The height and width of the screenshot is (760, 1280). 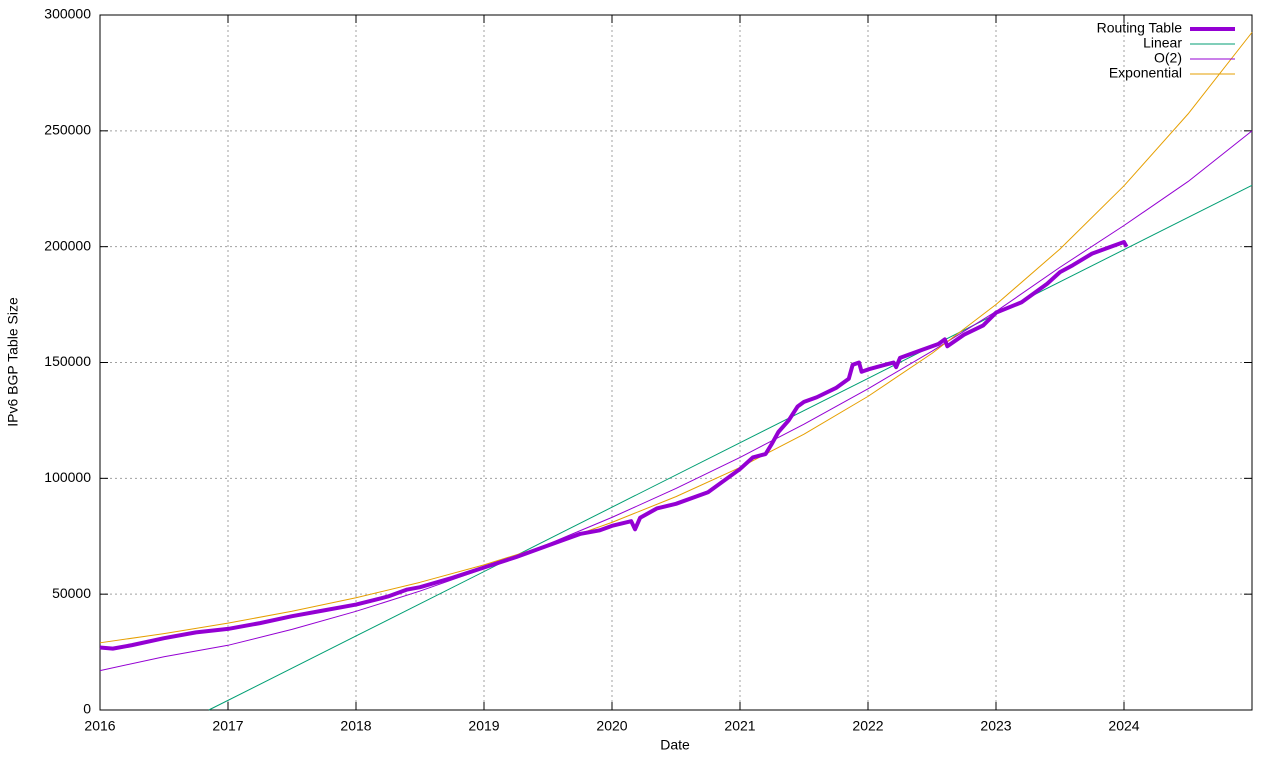 What do you see at coordinates (995, 726) in the screenshot?
I see `x-tick-label: 2023` at bounding box center [995, 726].